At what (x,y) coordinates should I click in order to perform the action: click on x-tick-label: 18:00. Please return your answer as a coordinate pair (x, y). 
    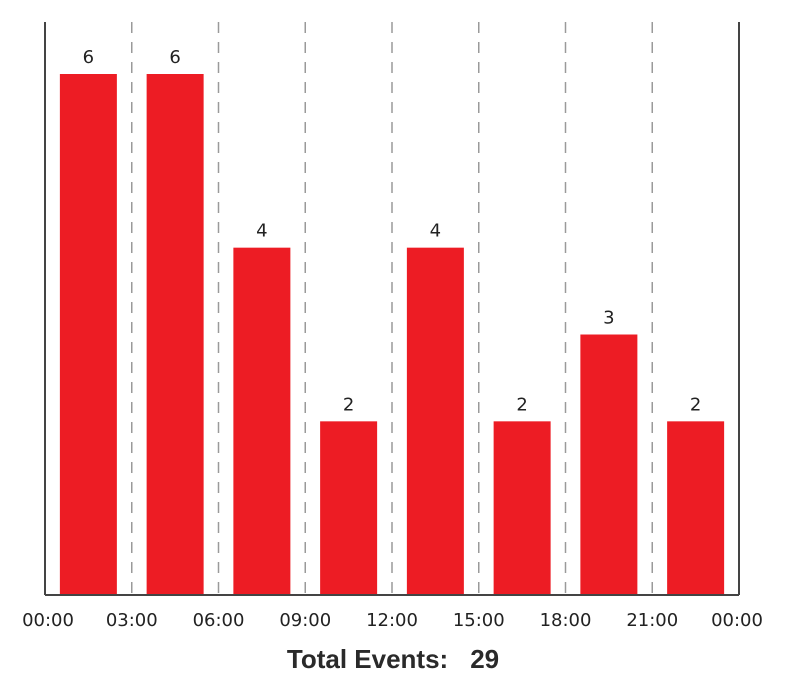
    Looking at the image, I should click on (566, 620).